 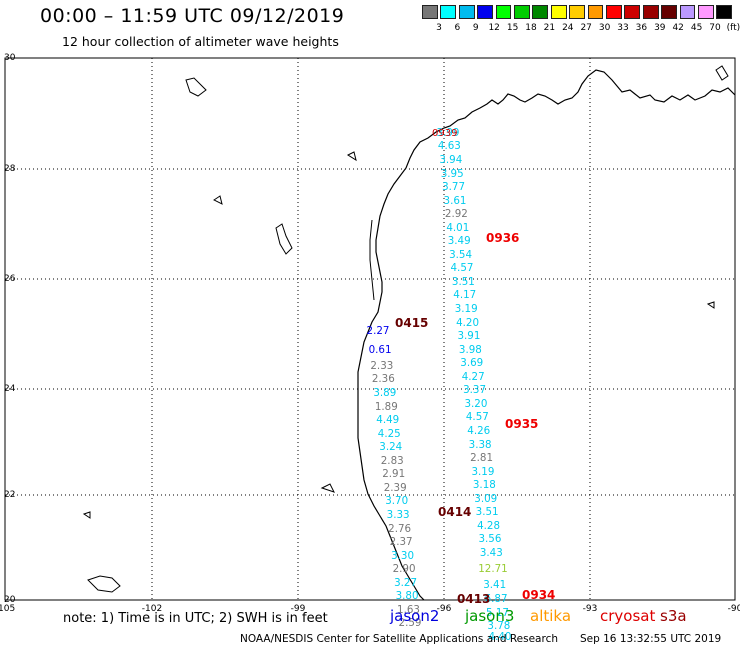 What do you see at coordinates (475, 28) in the screenshot?
I see `scale-label: 9` at bounding box center [475, 28].